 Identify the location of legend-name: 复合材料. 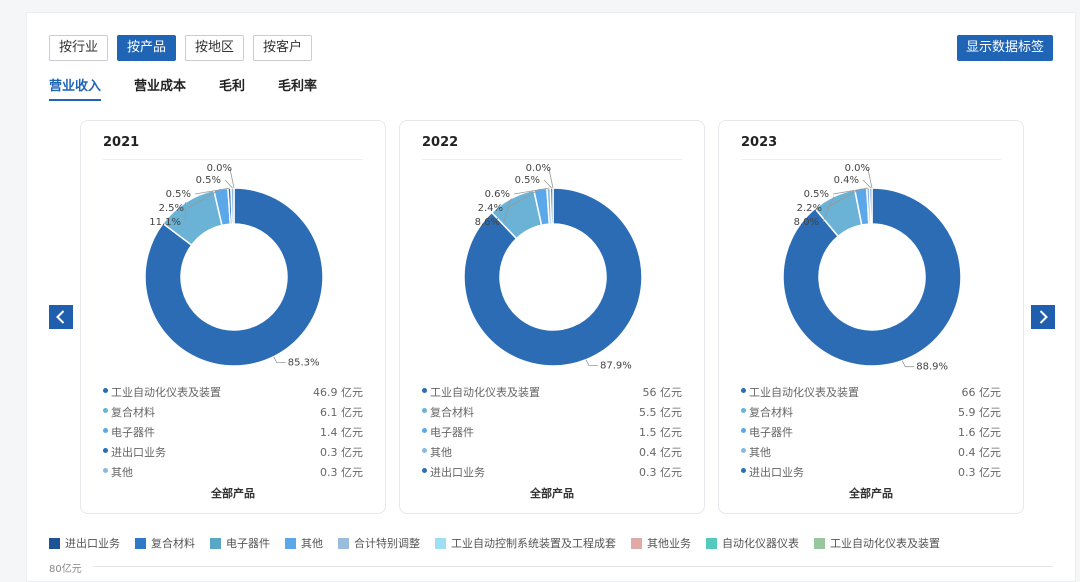
(771, 412).